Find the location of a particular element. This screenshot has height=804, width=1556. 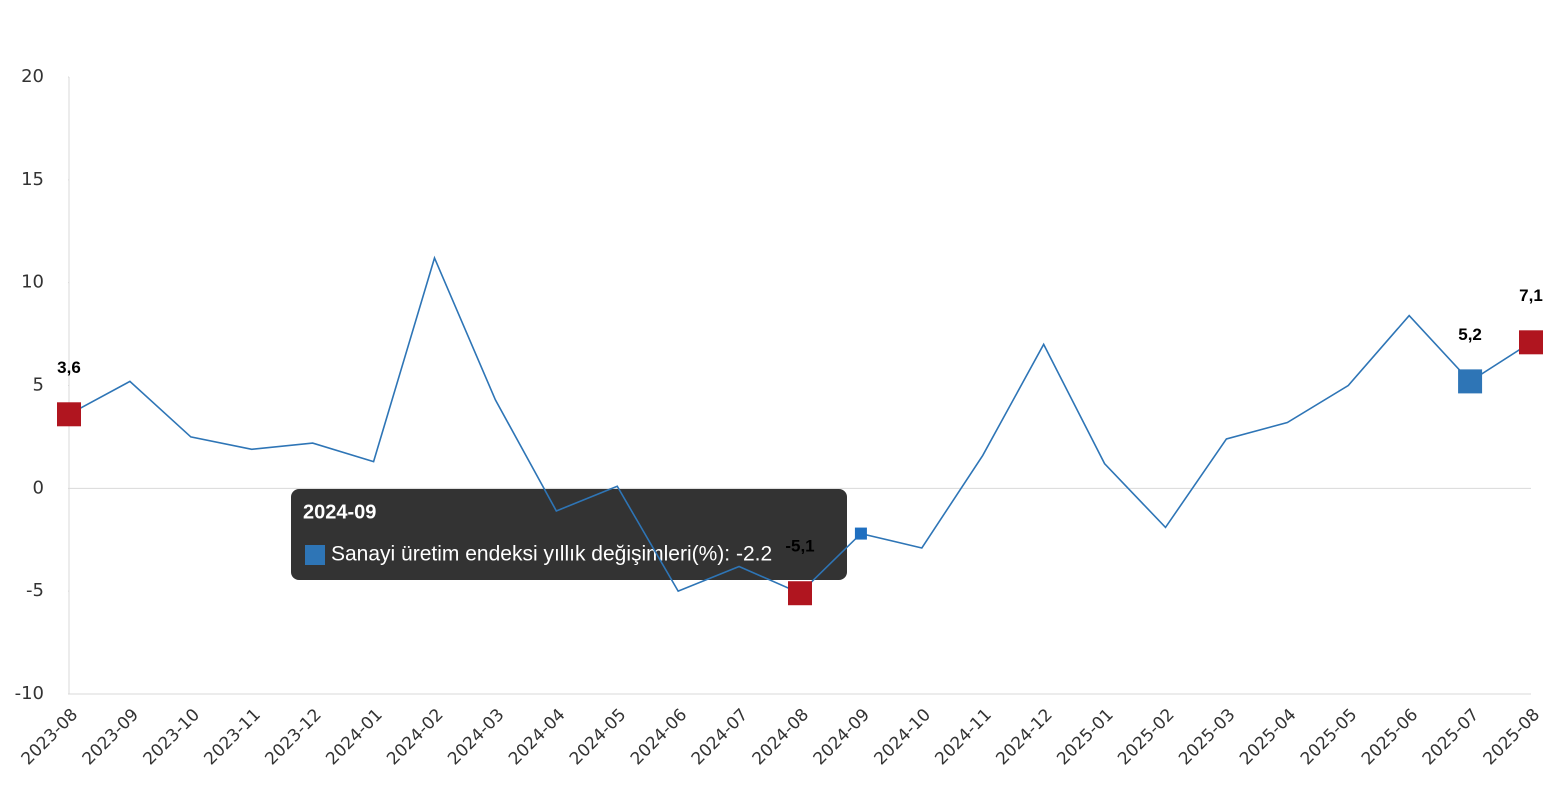

tooltip-box is located at coordinates (569, 534).